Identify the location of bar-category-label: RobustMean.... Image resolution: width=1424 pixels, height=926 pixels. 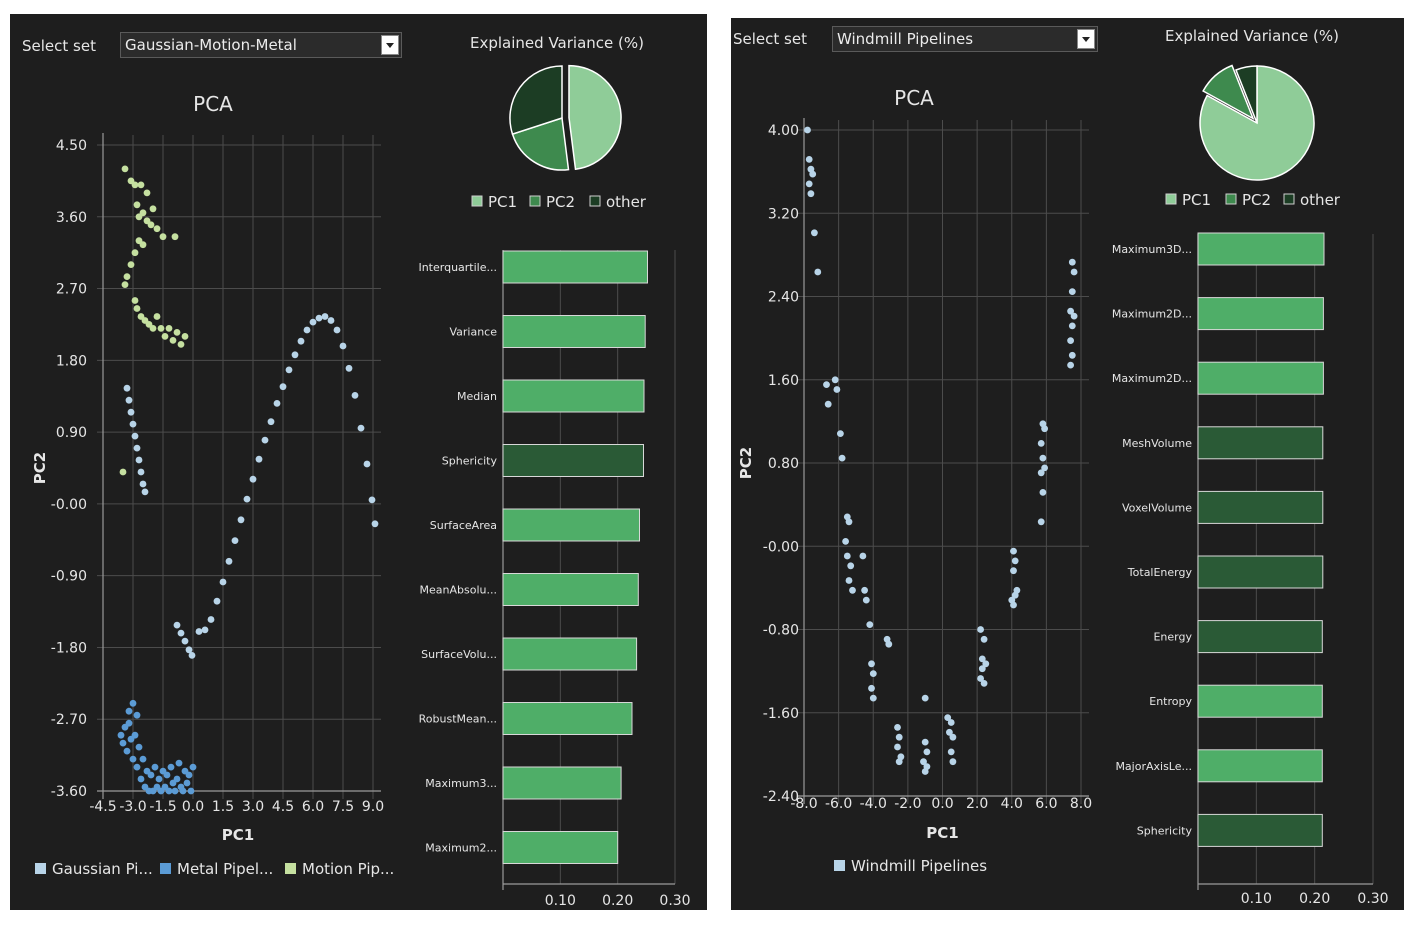
(458, 719).